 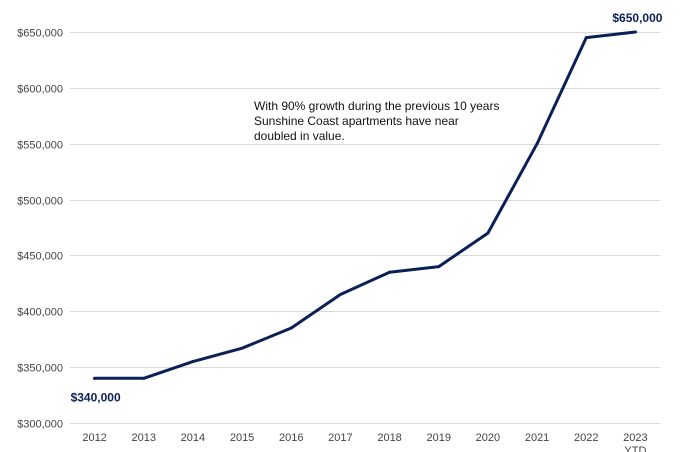 What do you see at coordinates (40, 369) in the screenshot?
I see `y-tick-label: $350,000` at bounding box center [40, 369].